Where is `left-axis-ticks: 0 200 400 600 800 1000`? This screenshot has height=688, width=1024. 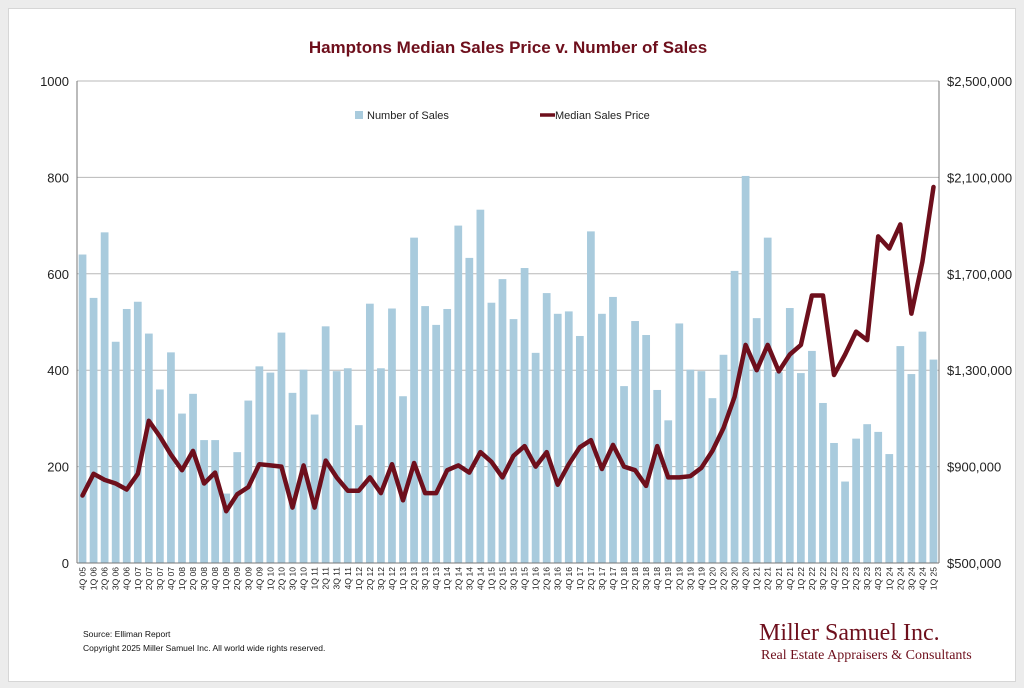 left-axis-ticks: 0 200 400 600 800 1000 is located at coordinates (54, 322).